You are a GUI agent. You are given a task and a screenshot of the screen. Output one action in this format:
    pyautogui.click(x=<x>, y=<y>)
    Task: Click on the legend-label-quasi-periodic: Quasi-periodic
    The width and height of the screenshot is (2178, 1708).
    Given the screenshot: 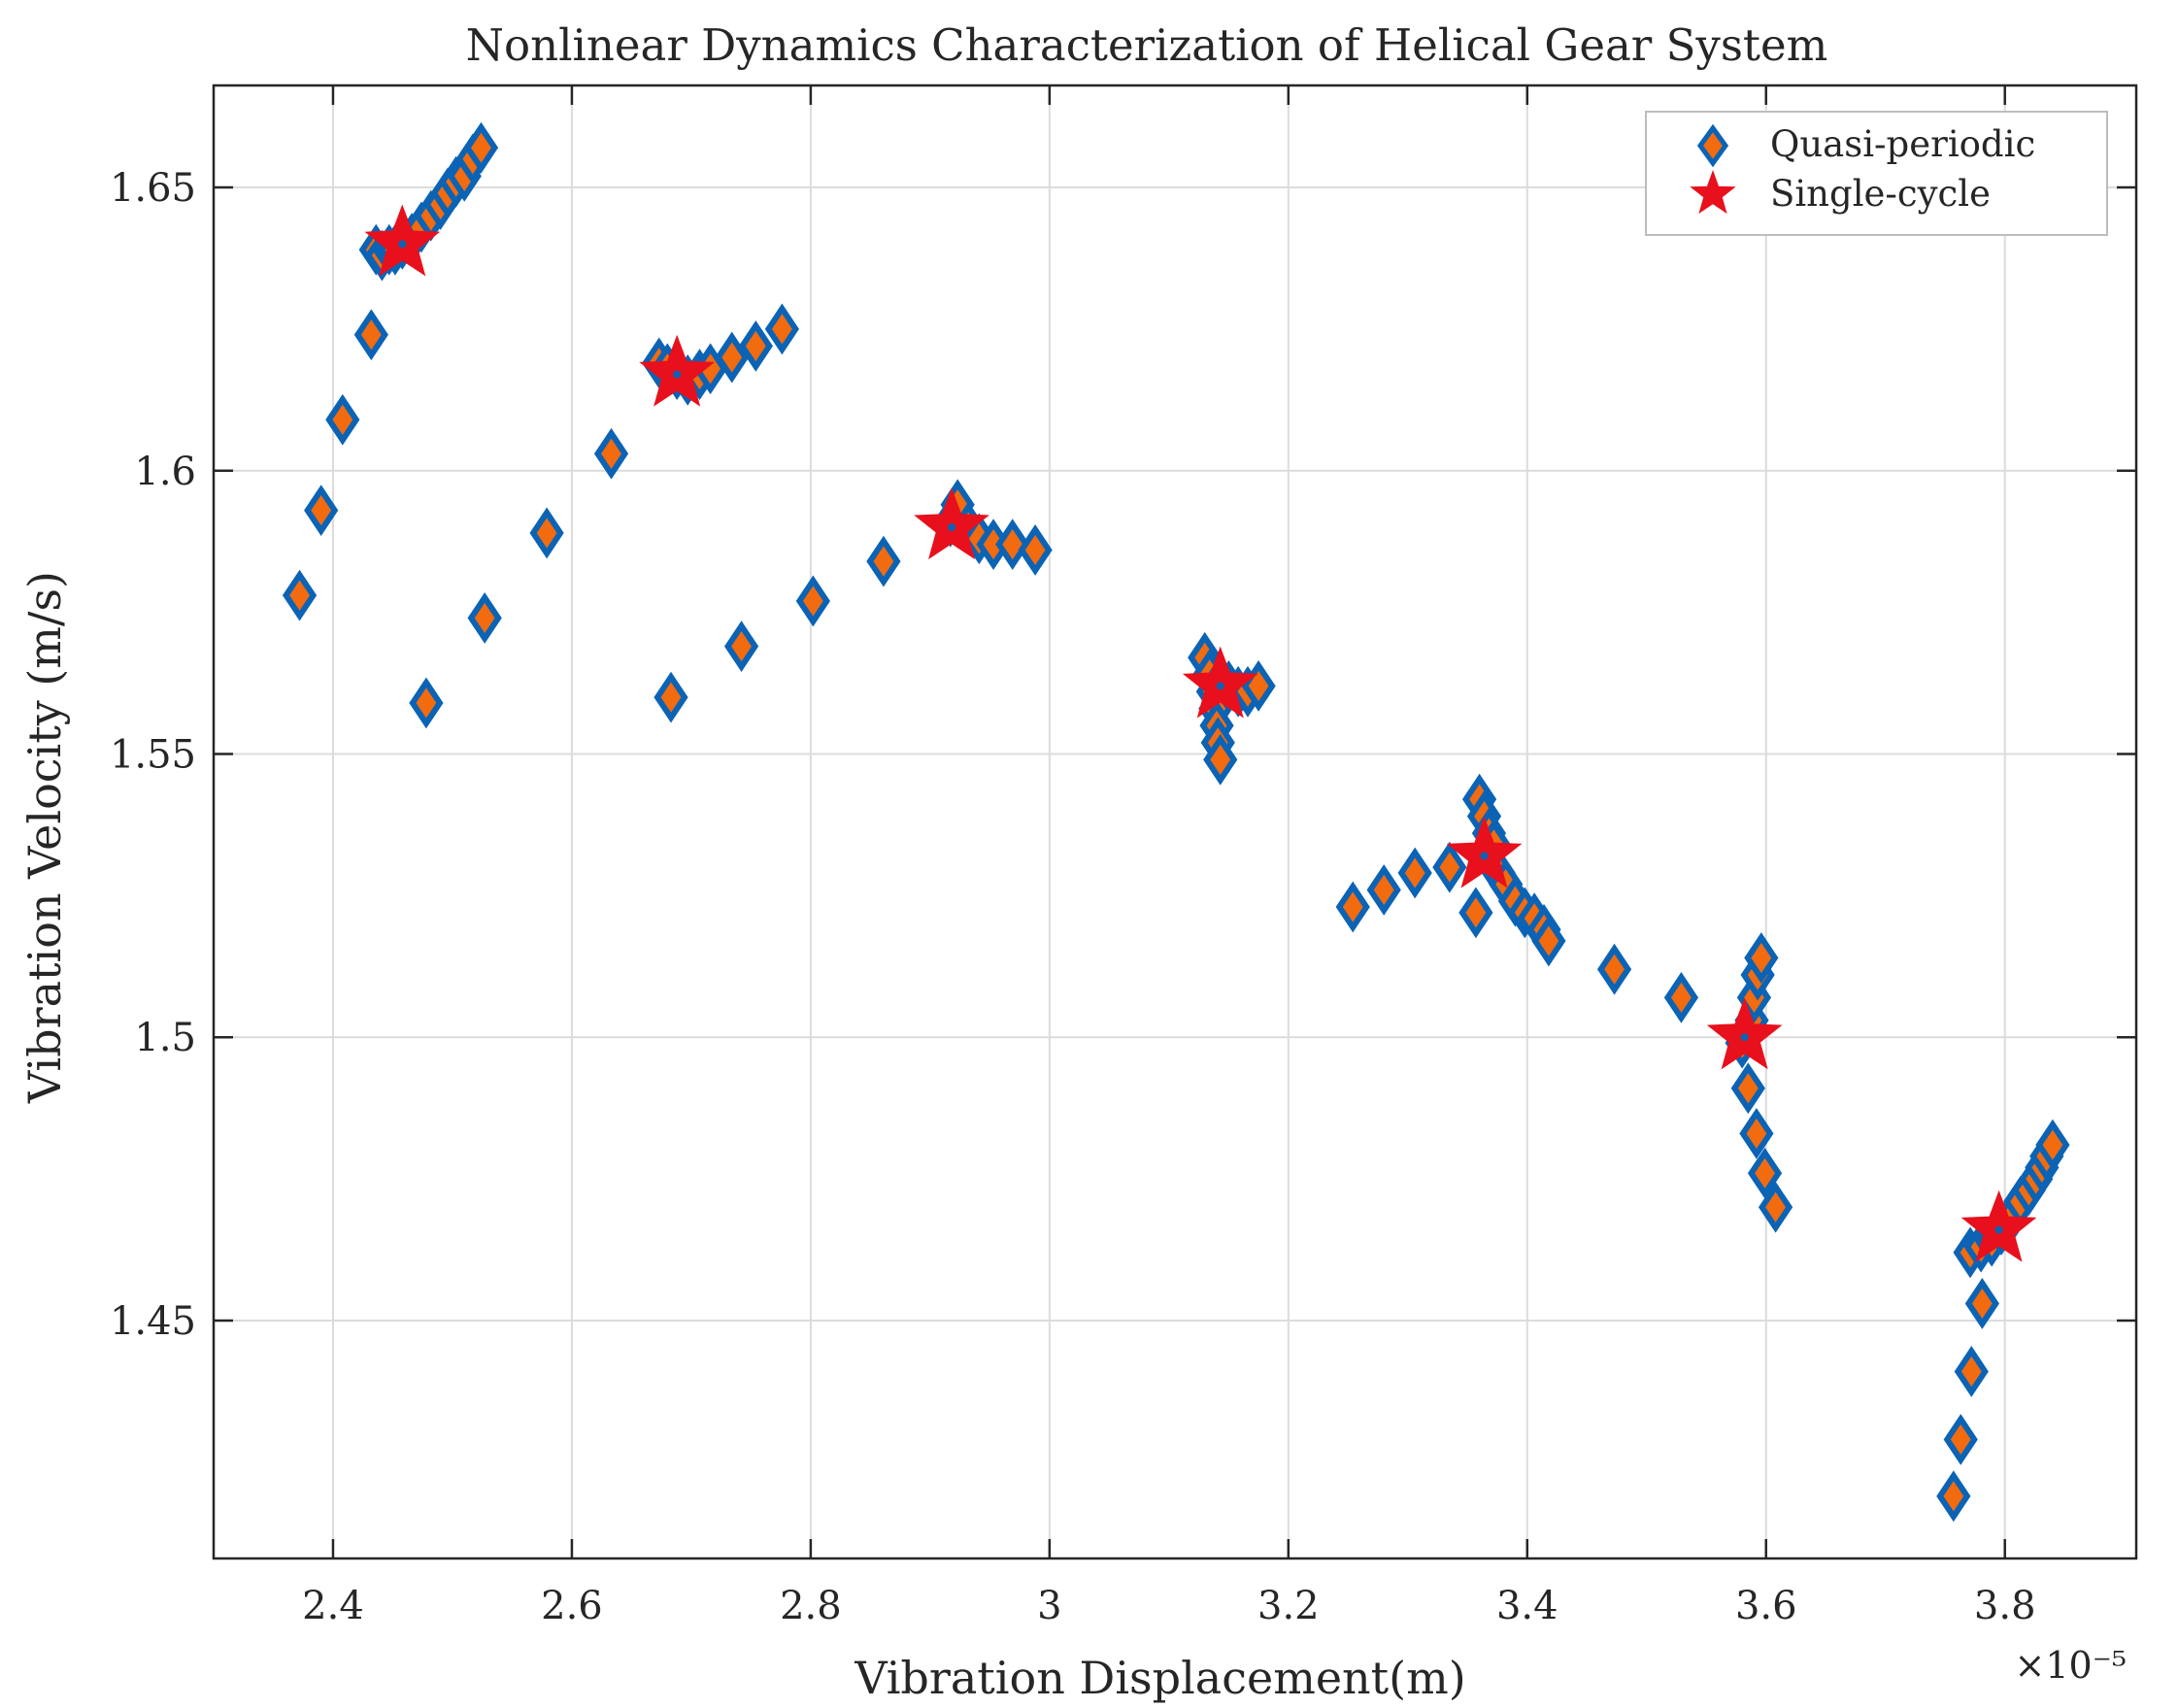 What is the action you would take?
    pyautogui.click(x=1902, y=144)
    